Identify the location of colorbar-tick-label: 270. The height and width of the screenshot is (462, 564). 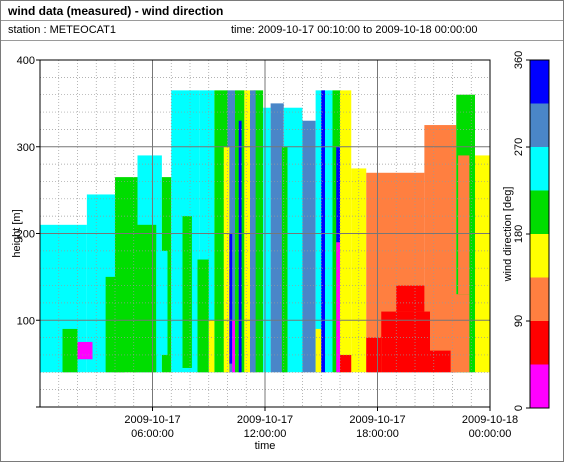
(519, 147).